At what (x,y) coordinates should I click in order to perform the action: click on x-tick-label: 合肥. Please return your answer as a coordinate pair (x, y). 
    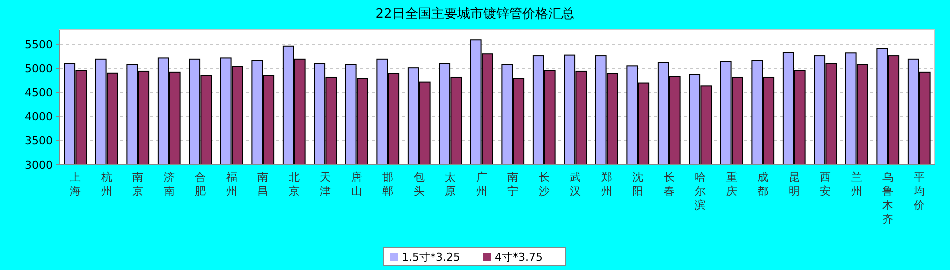
    Looking at the image, I should click on (200, 184).